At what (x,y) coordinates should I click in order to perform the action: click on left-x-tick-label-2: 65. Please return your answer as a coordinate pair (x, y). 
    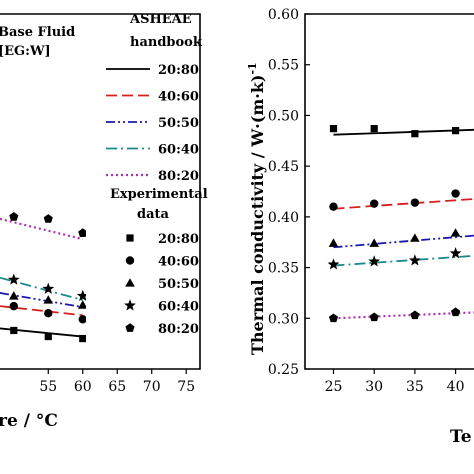
    Looking at the image, I should click on (117, 387).